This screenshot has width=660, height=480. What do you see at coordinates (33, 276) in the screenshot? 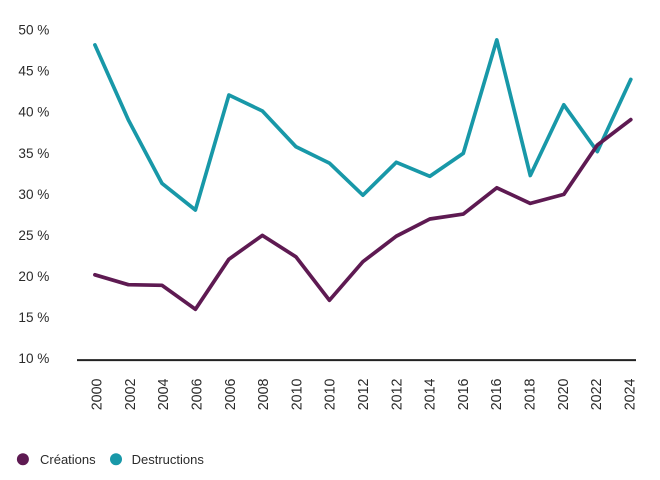
I see `svg-text: 20 %` at bounding box center [33, 276].